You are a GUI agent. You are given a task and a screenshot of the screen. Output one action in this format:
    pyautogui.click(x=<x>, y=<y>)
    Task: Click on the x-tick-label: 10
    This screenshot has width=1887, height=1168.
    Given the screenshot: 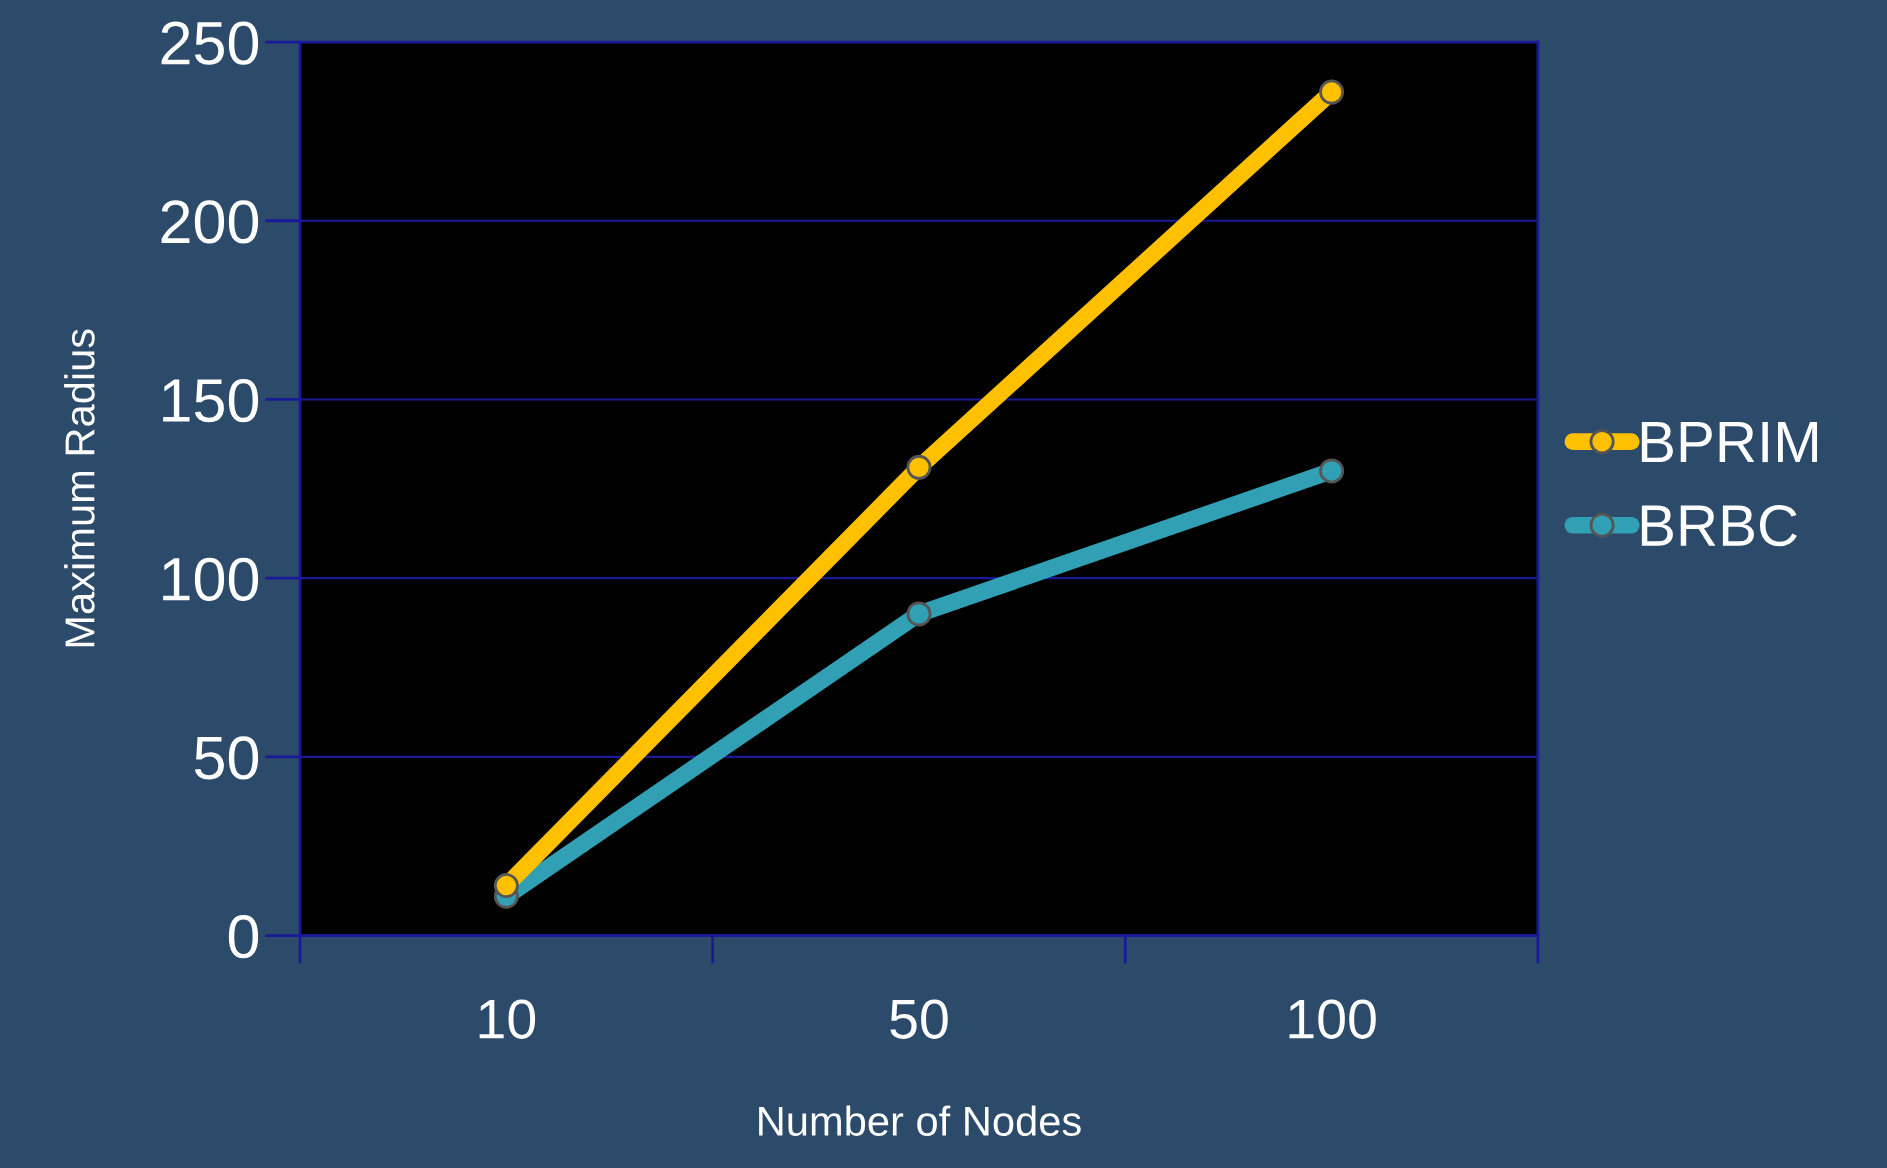 What is the action you would take?
    pyautogui.click(x=507, y=1019)
    